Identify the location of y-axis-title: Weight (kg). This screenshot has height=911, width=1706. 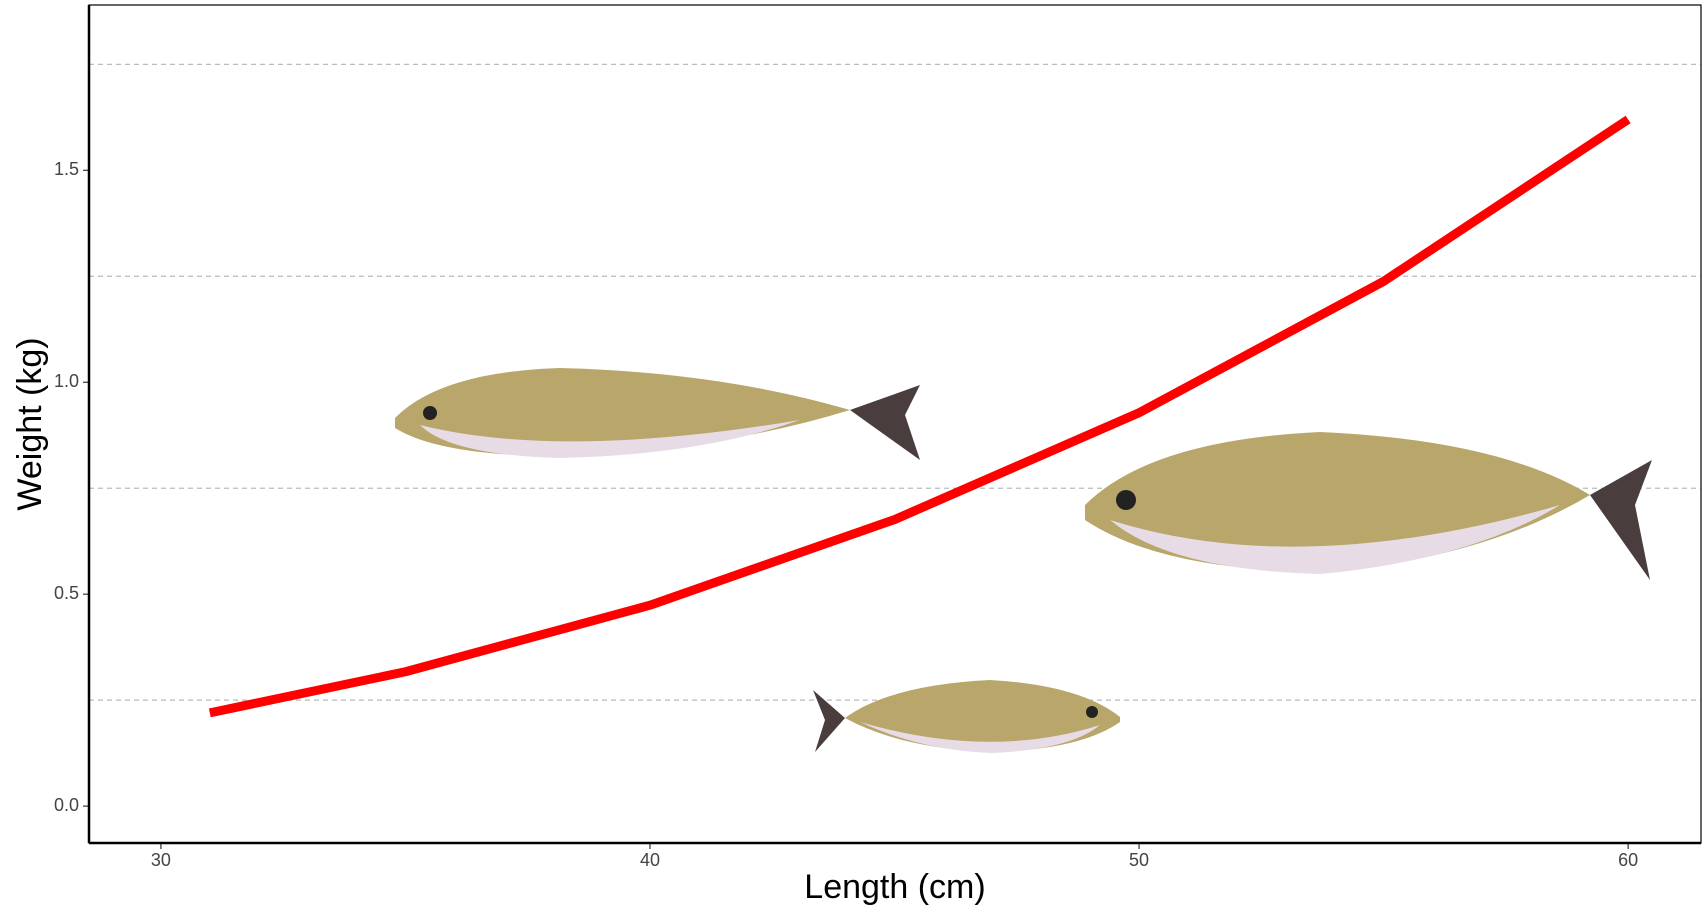
(30, 423).